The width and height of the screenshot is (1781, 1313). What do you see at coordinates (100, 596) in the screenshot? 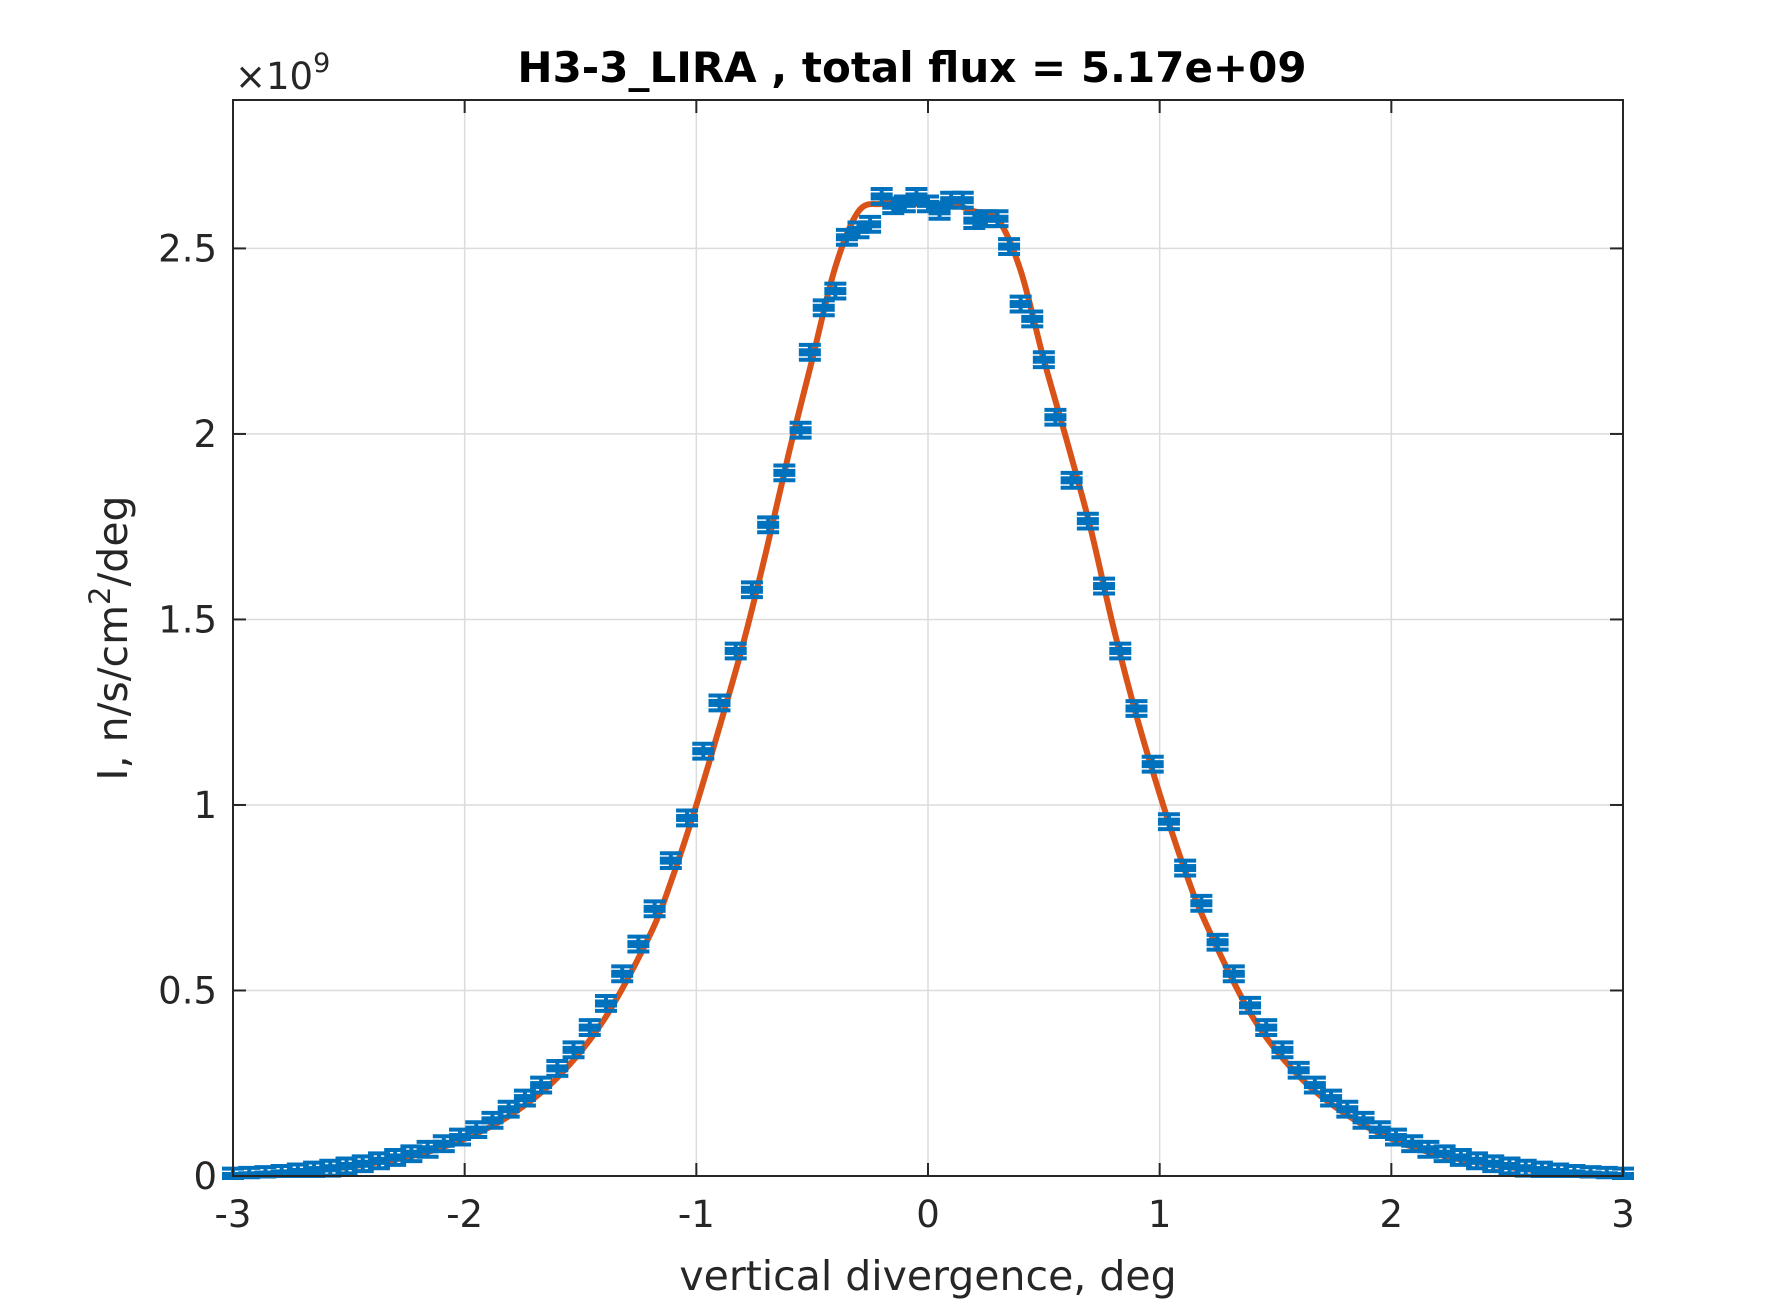
I see `y-axis-label-sup: 2` at bounding box center [100, 596].